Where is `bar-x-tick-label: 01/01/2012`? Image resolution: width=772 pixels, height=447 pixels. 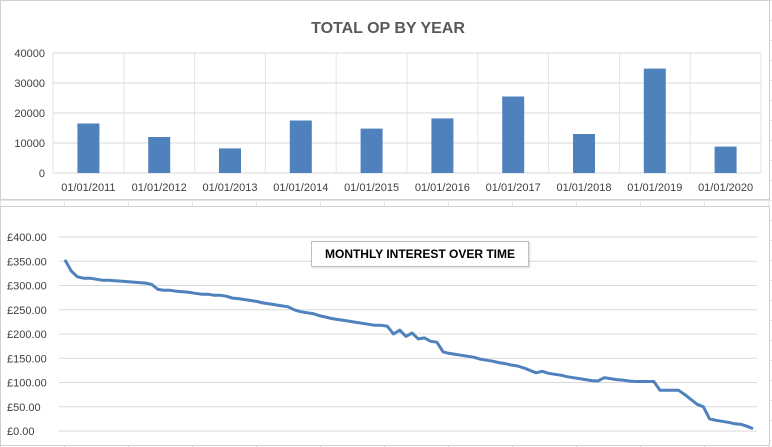
bar-x-tick-label: 01/01/2012 is located at coordinates (159, 188).